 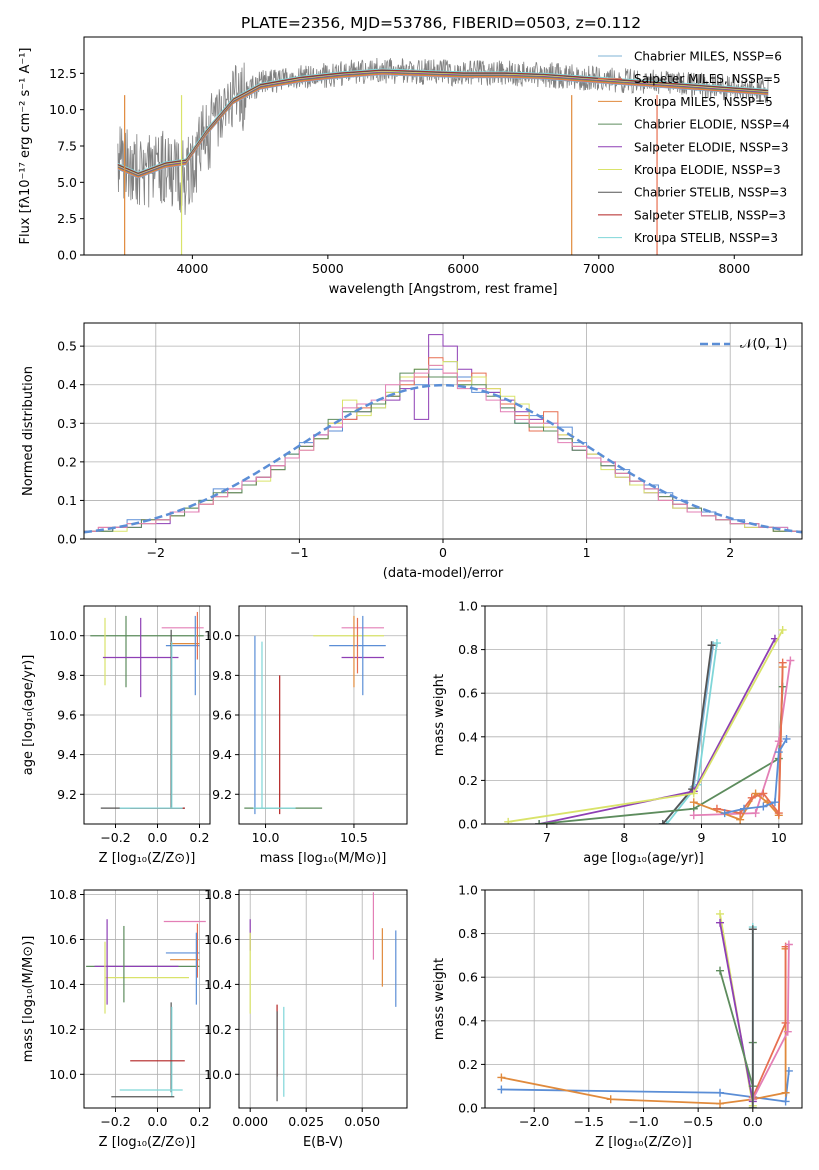 What do you see at coordinates (147, 858) in the screenshot?
I see `x-axis-label: Z [log₁₀(Z/Z⊙)]` at bounding box center [147, 858].